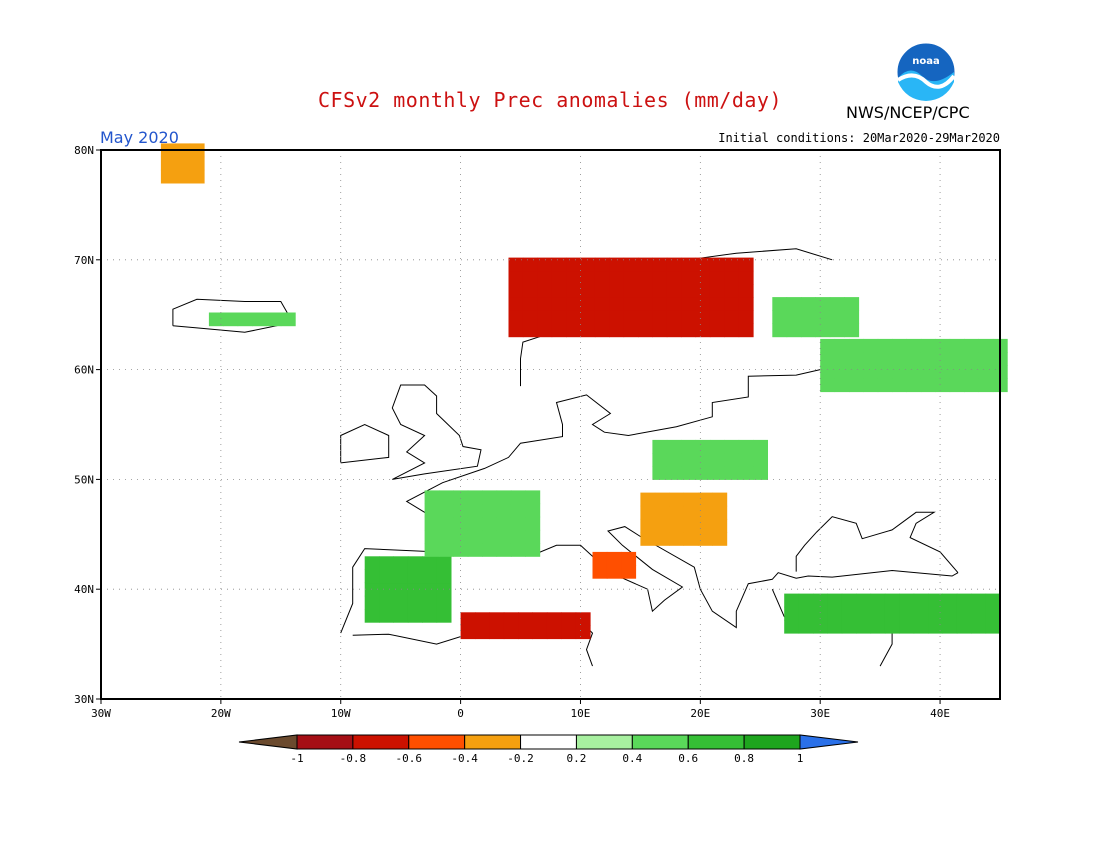 The width and height of the screenshot is (1100, 850). I want to click on colorbar-high-arrow, so click(829, 742).